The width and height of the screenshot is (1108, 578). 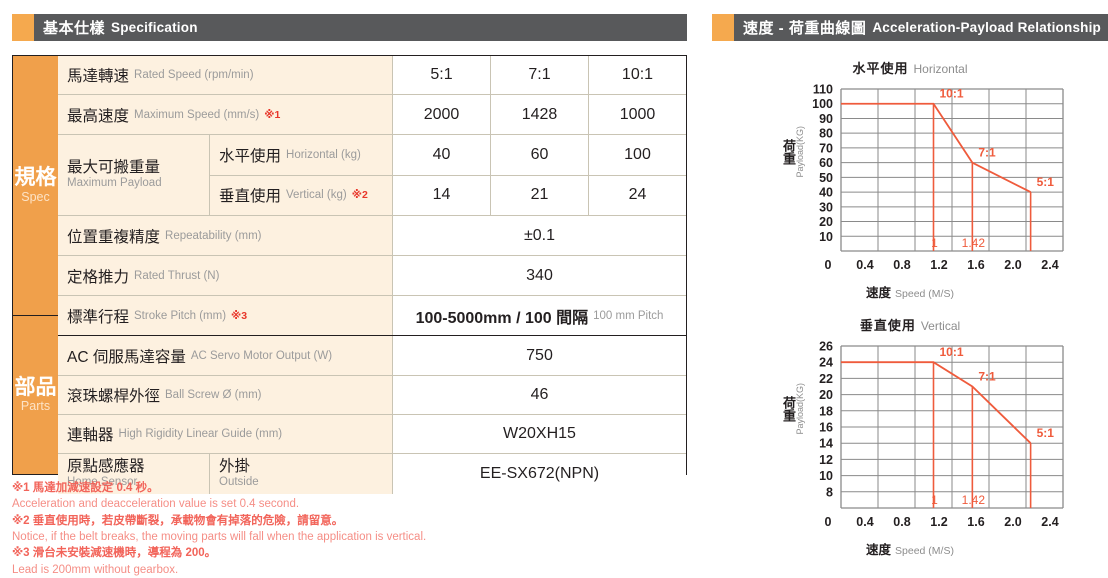 What do you see at coordinates (822, 104) in the screenshot?
I see `svg-text: 100` at bounding box center [822, 104].